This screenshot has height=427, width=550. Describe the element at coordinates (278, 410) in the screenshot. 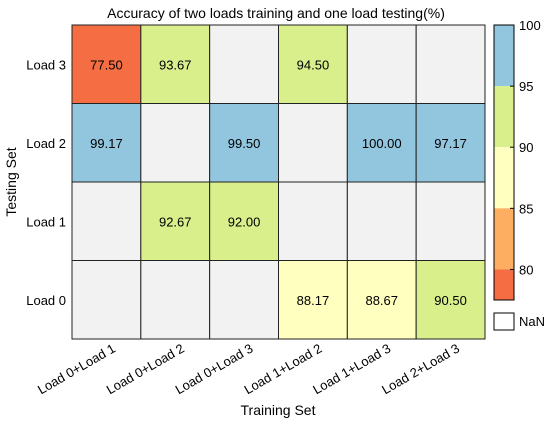

I see `x-axis-label: Training Set` at that location.